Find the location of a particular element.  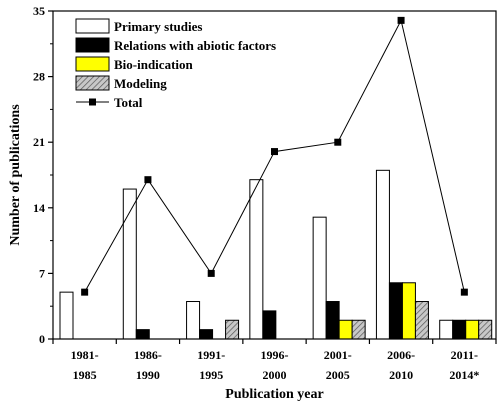

x-tick-label: 1996- is located at coordinates (275, 355).